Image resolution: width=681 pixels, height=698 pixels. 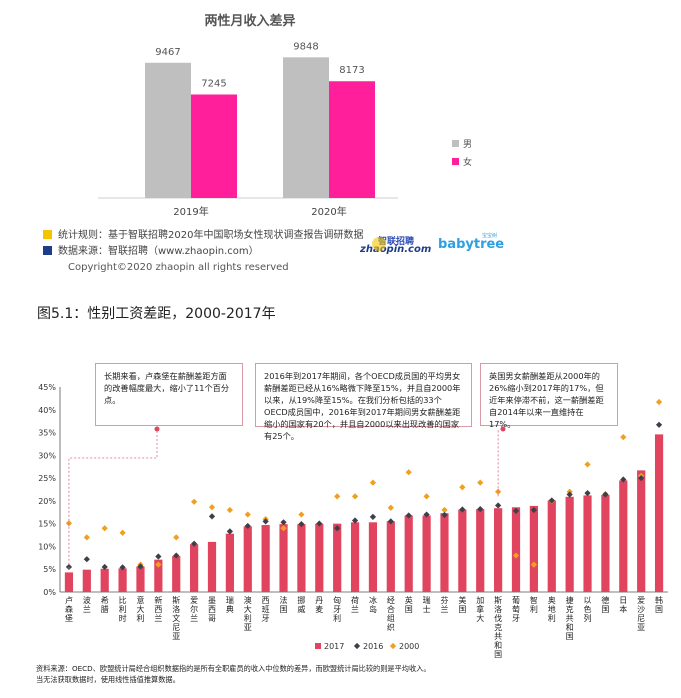 What do you see at coordinates (157, 429) in the screenshot?
I see `annotation-dot-luxembourg` at bounding box center [157, 429].